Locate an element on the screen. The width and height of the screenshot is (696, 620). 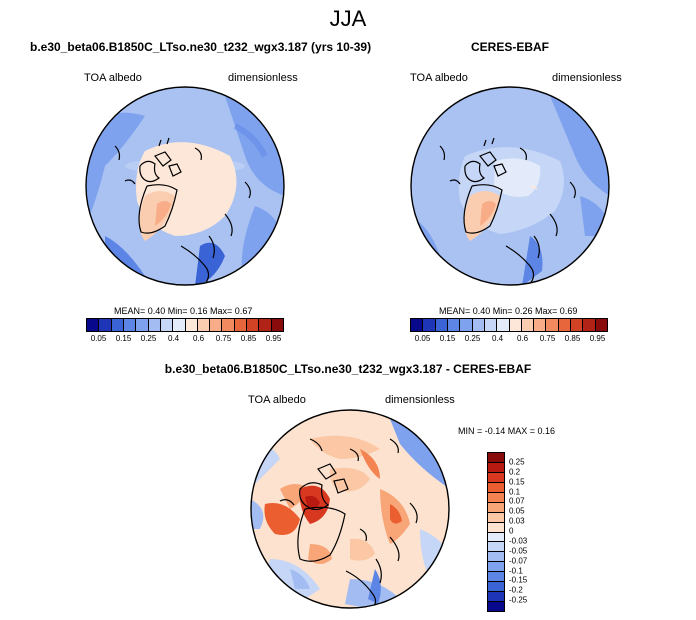
panel3-colorbar-bar is located at coordinates (496, 532).